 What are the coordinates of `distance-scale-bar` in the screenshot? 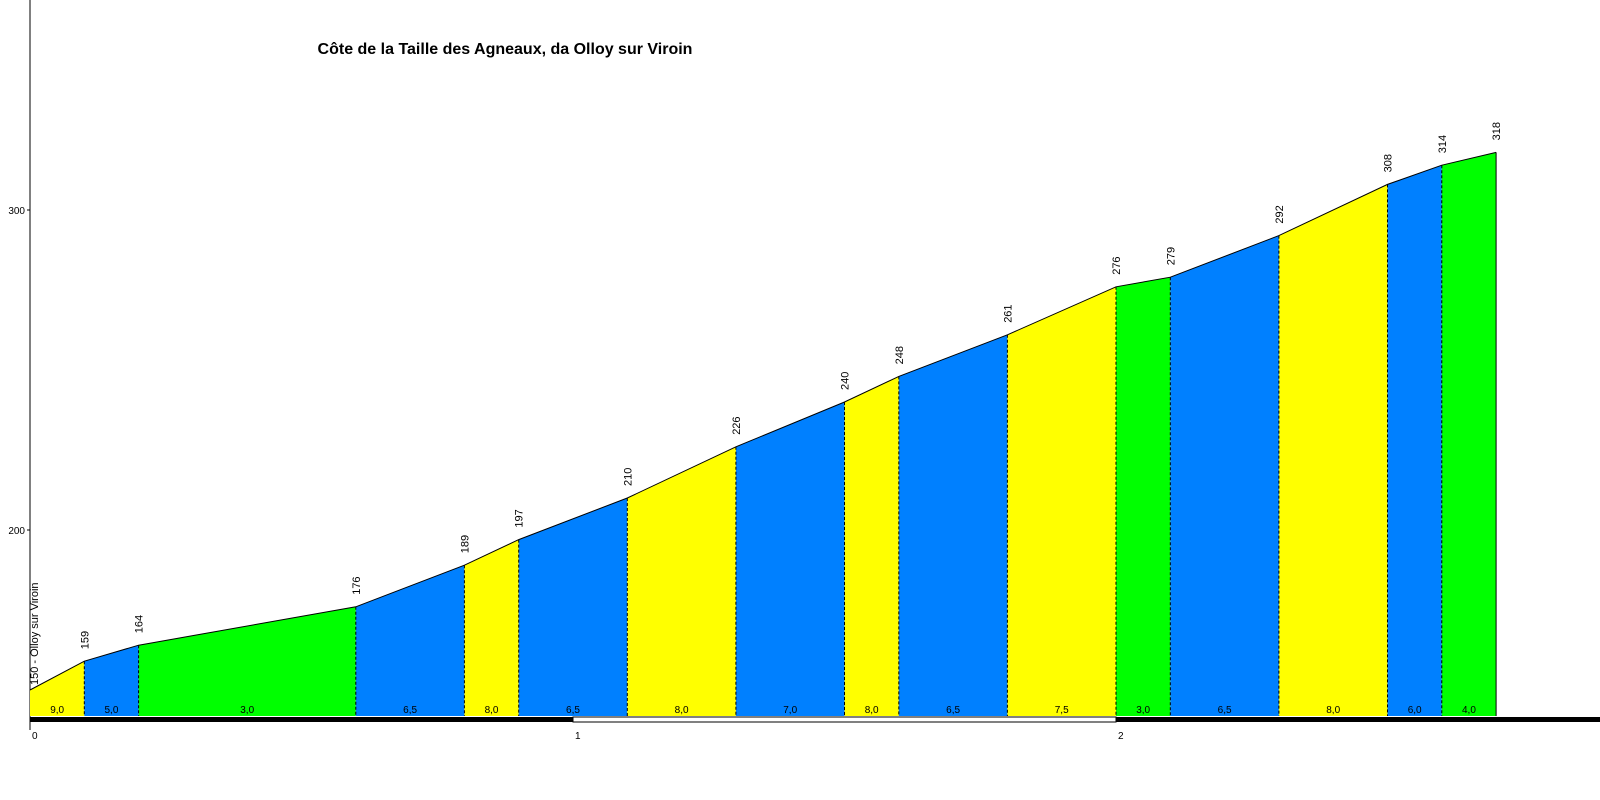 It's located at (815, 719).